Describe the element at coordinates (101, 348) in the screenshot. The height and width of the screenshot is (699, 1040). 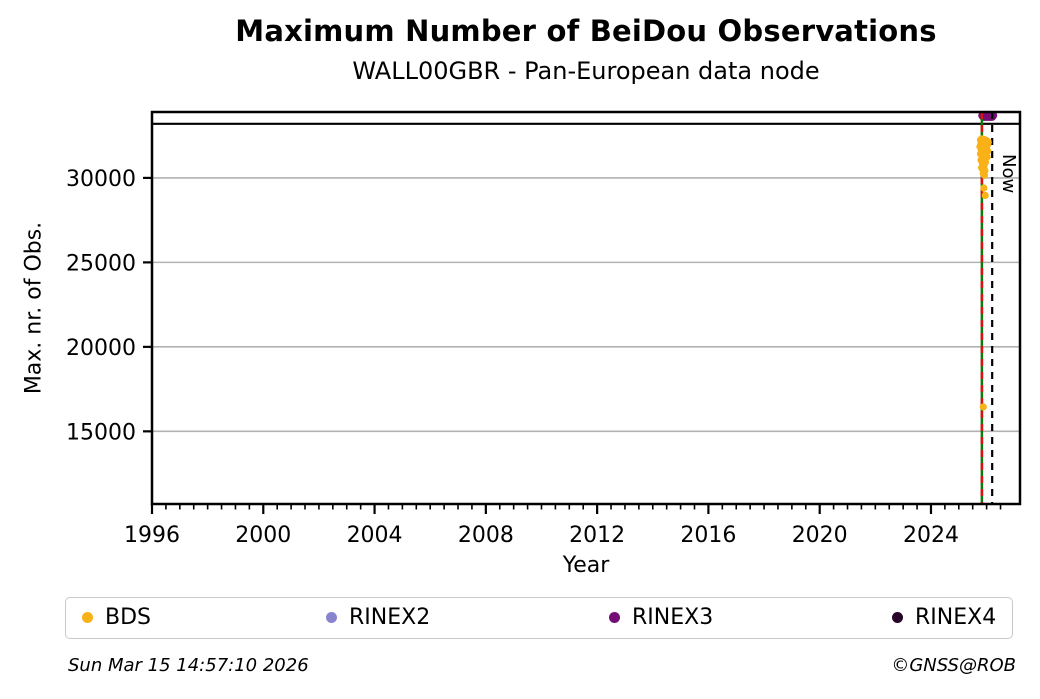
I see `y-tick-label: 20000` at that location.